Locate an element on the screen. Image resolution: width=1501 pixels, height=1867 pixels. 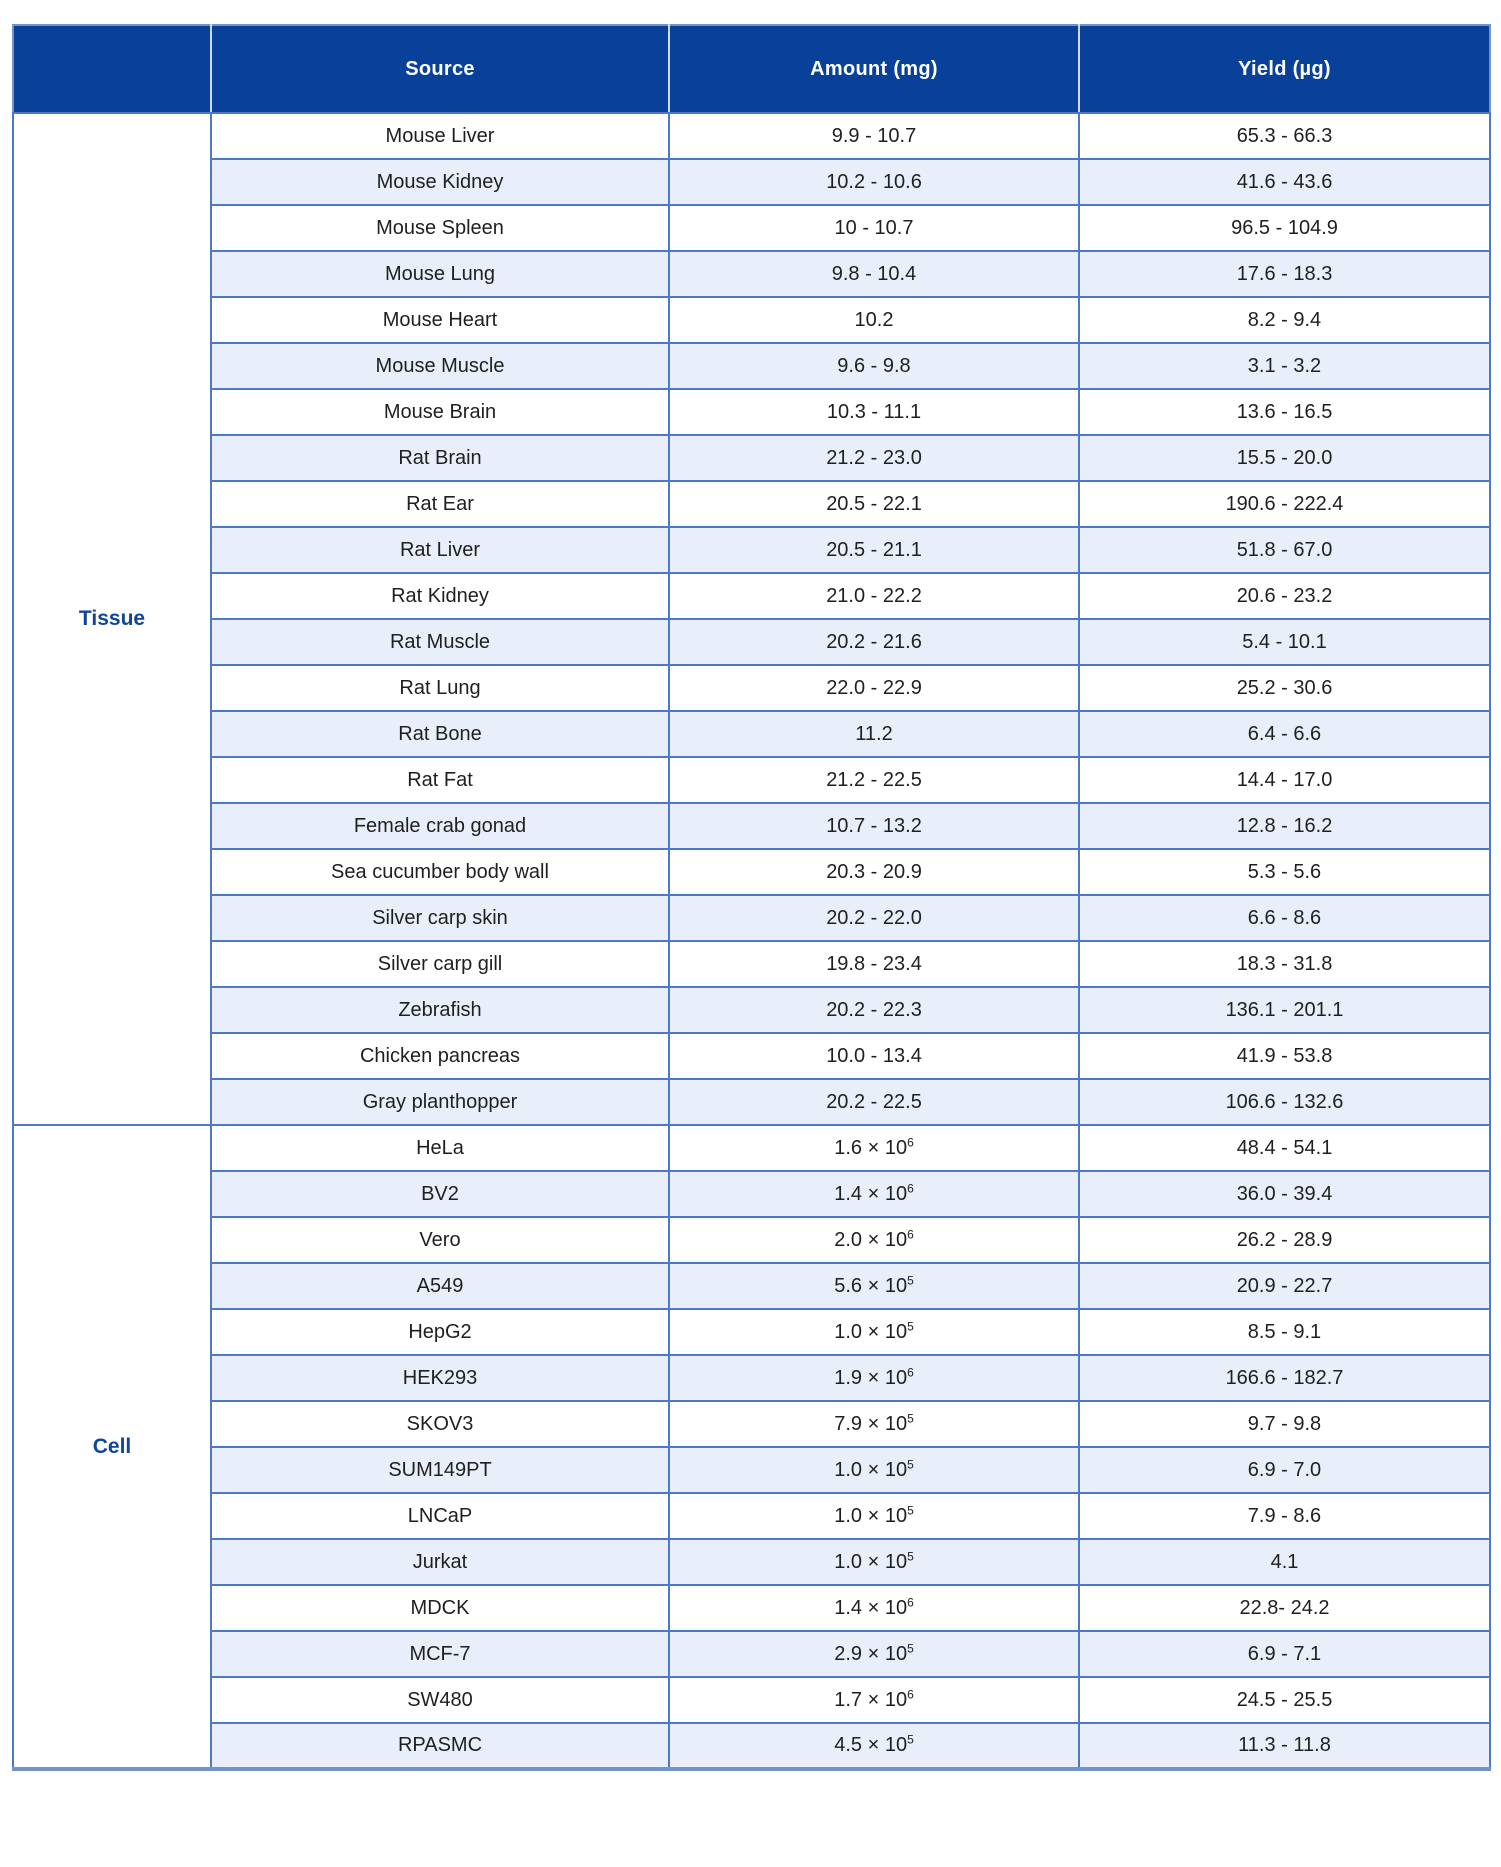
yield-cell: 36.0 - 39.4 is located at coordinates (1284, 1194).